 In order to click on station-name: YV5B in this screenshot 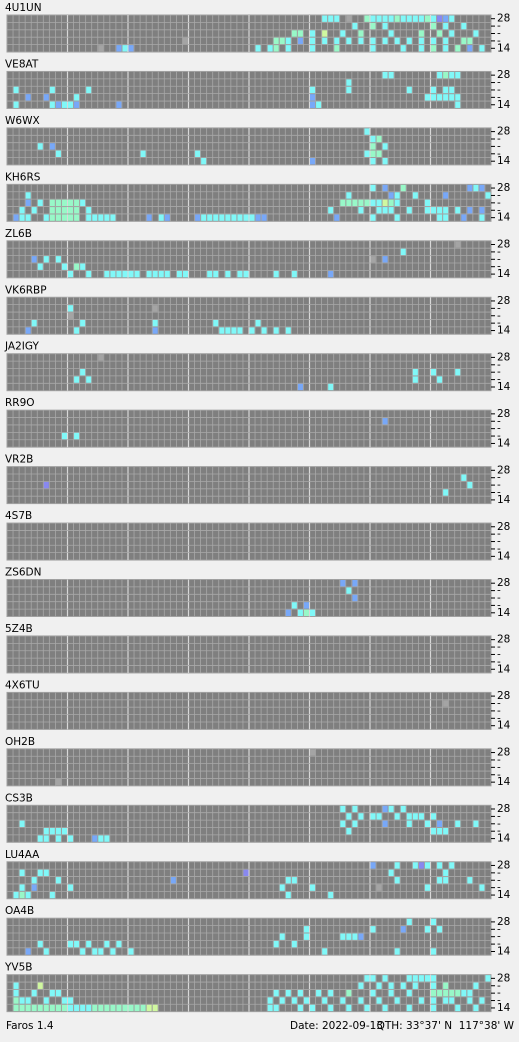, I will do `click(18, 968)`.